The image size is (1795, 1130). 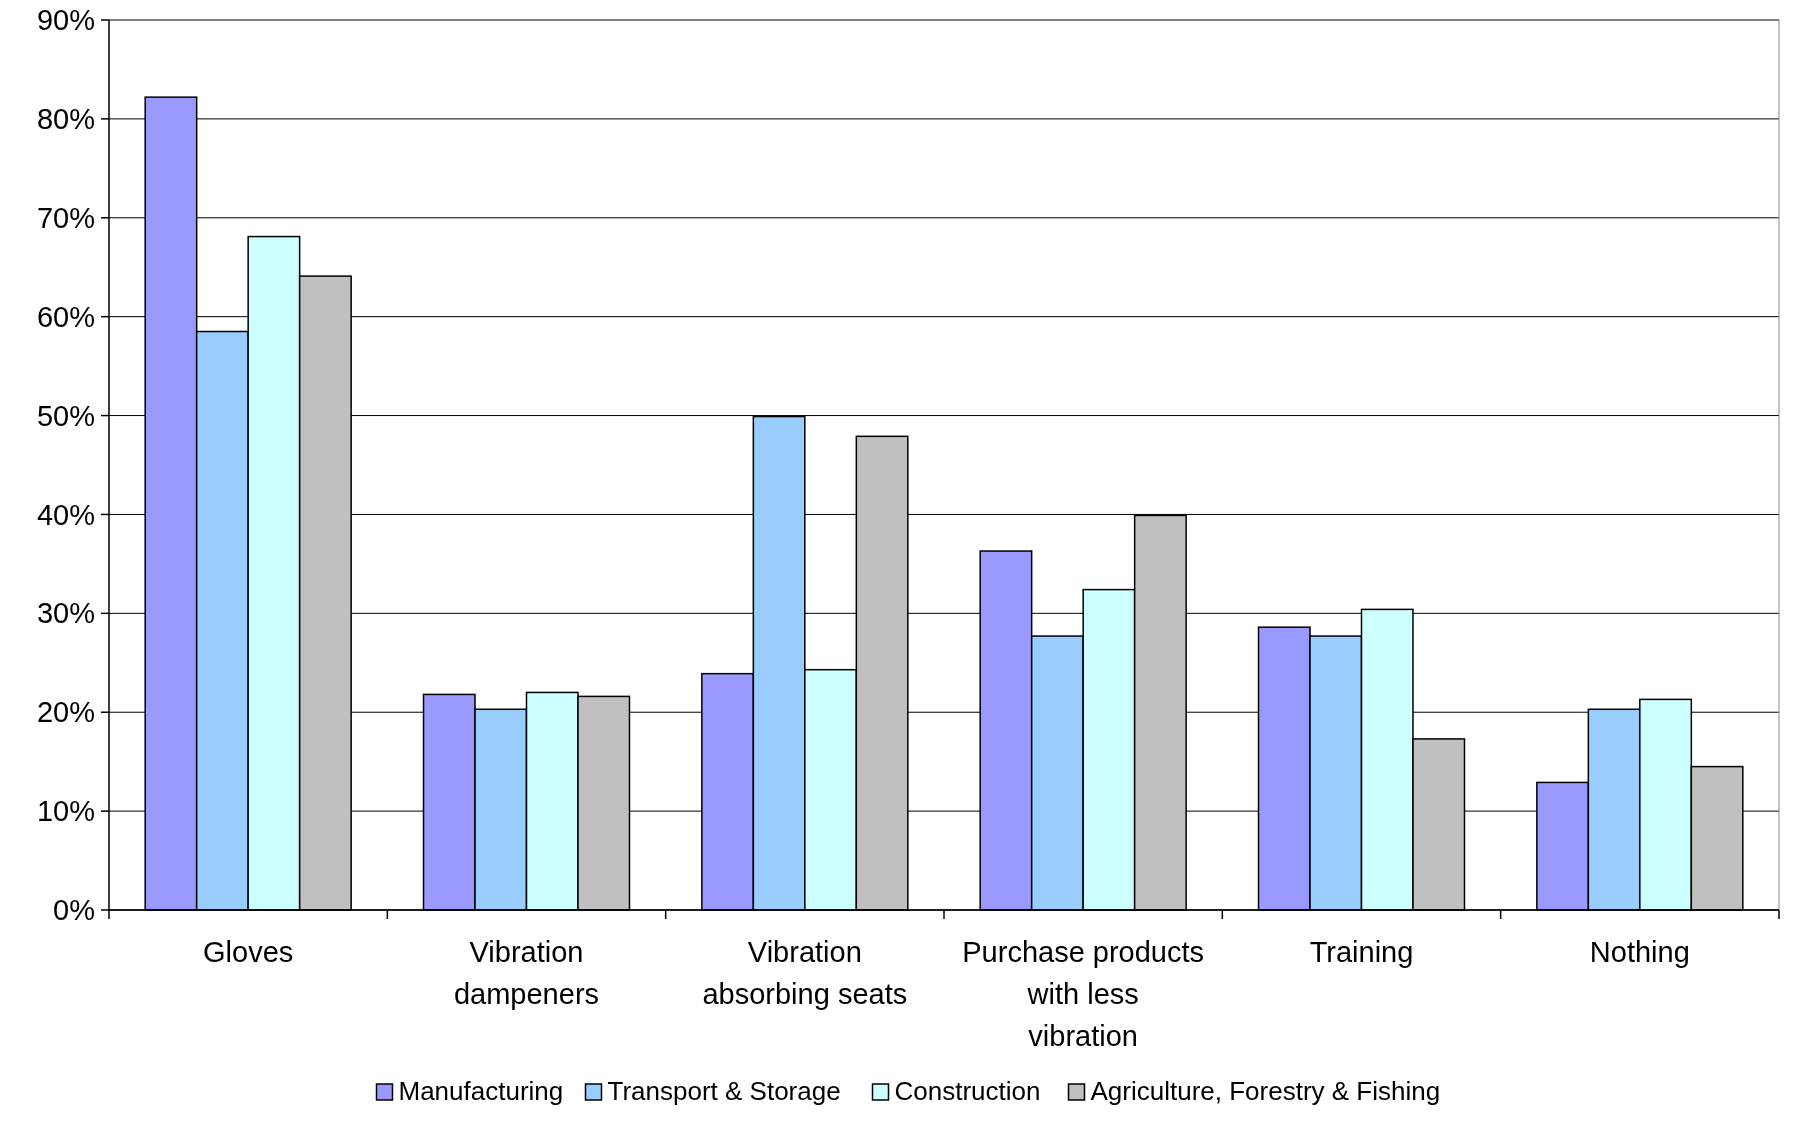 What do you see at coordinates (65, 20) in the screenshot?
I see `y-tick-label: 90%` at bounding box center [65, 20].